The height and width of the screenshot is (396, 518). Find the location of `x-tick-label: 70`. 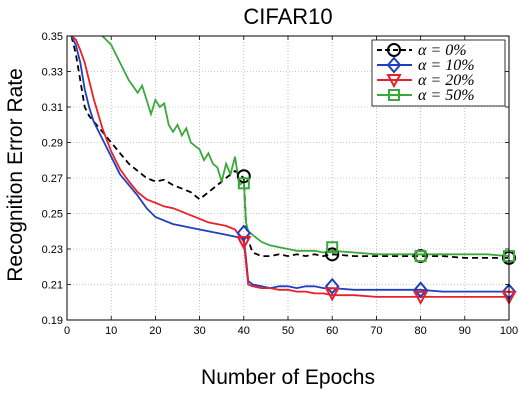

x-tick-label: 70 is located at coordinates (376, 331).